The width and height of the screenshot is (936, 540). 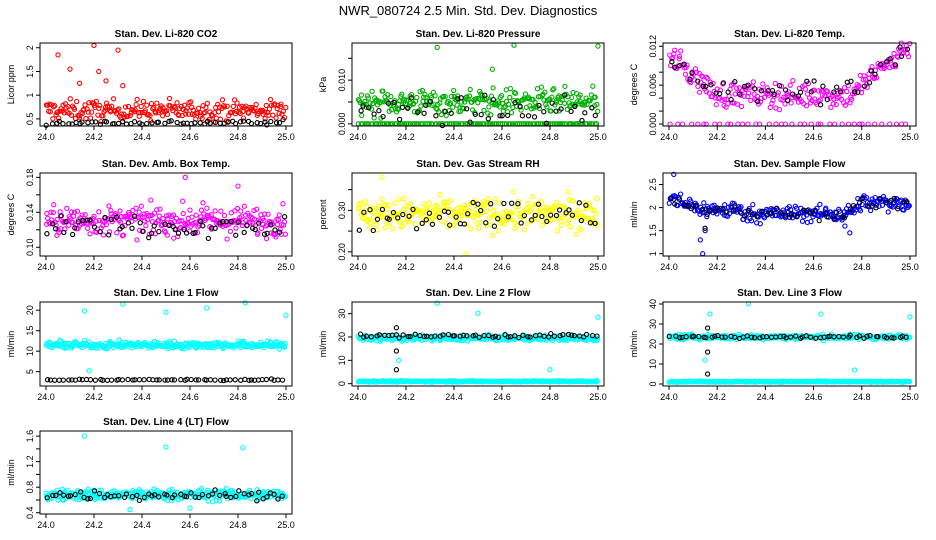 What do you see at coordinates (669, 137) in the screenshot?
I see `x-tick-label: 24.0` at bounding box center [669, 137].